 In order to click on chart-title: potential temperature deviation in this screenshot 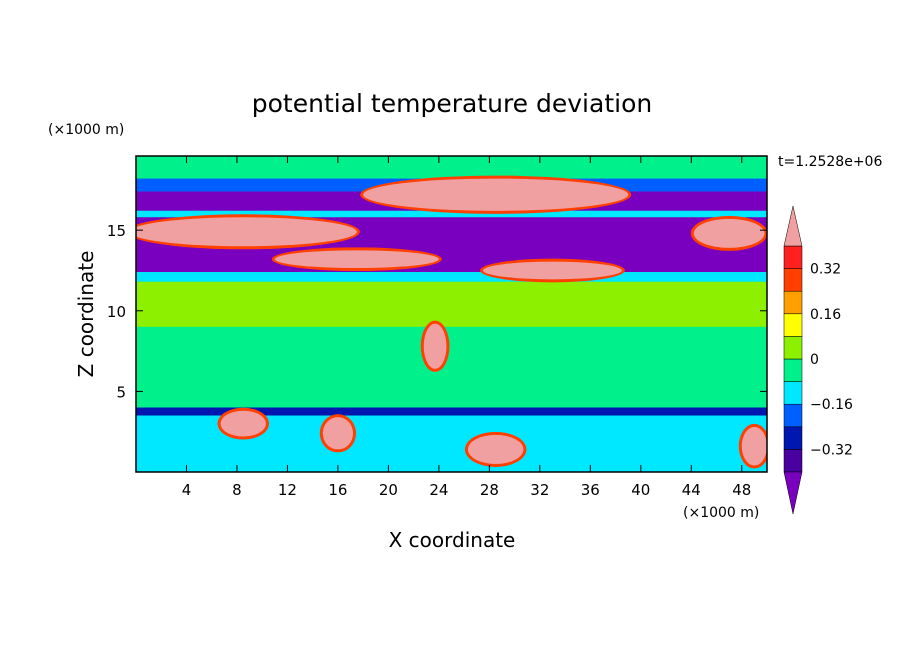, I will do `click(452, 103)`.